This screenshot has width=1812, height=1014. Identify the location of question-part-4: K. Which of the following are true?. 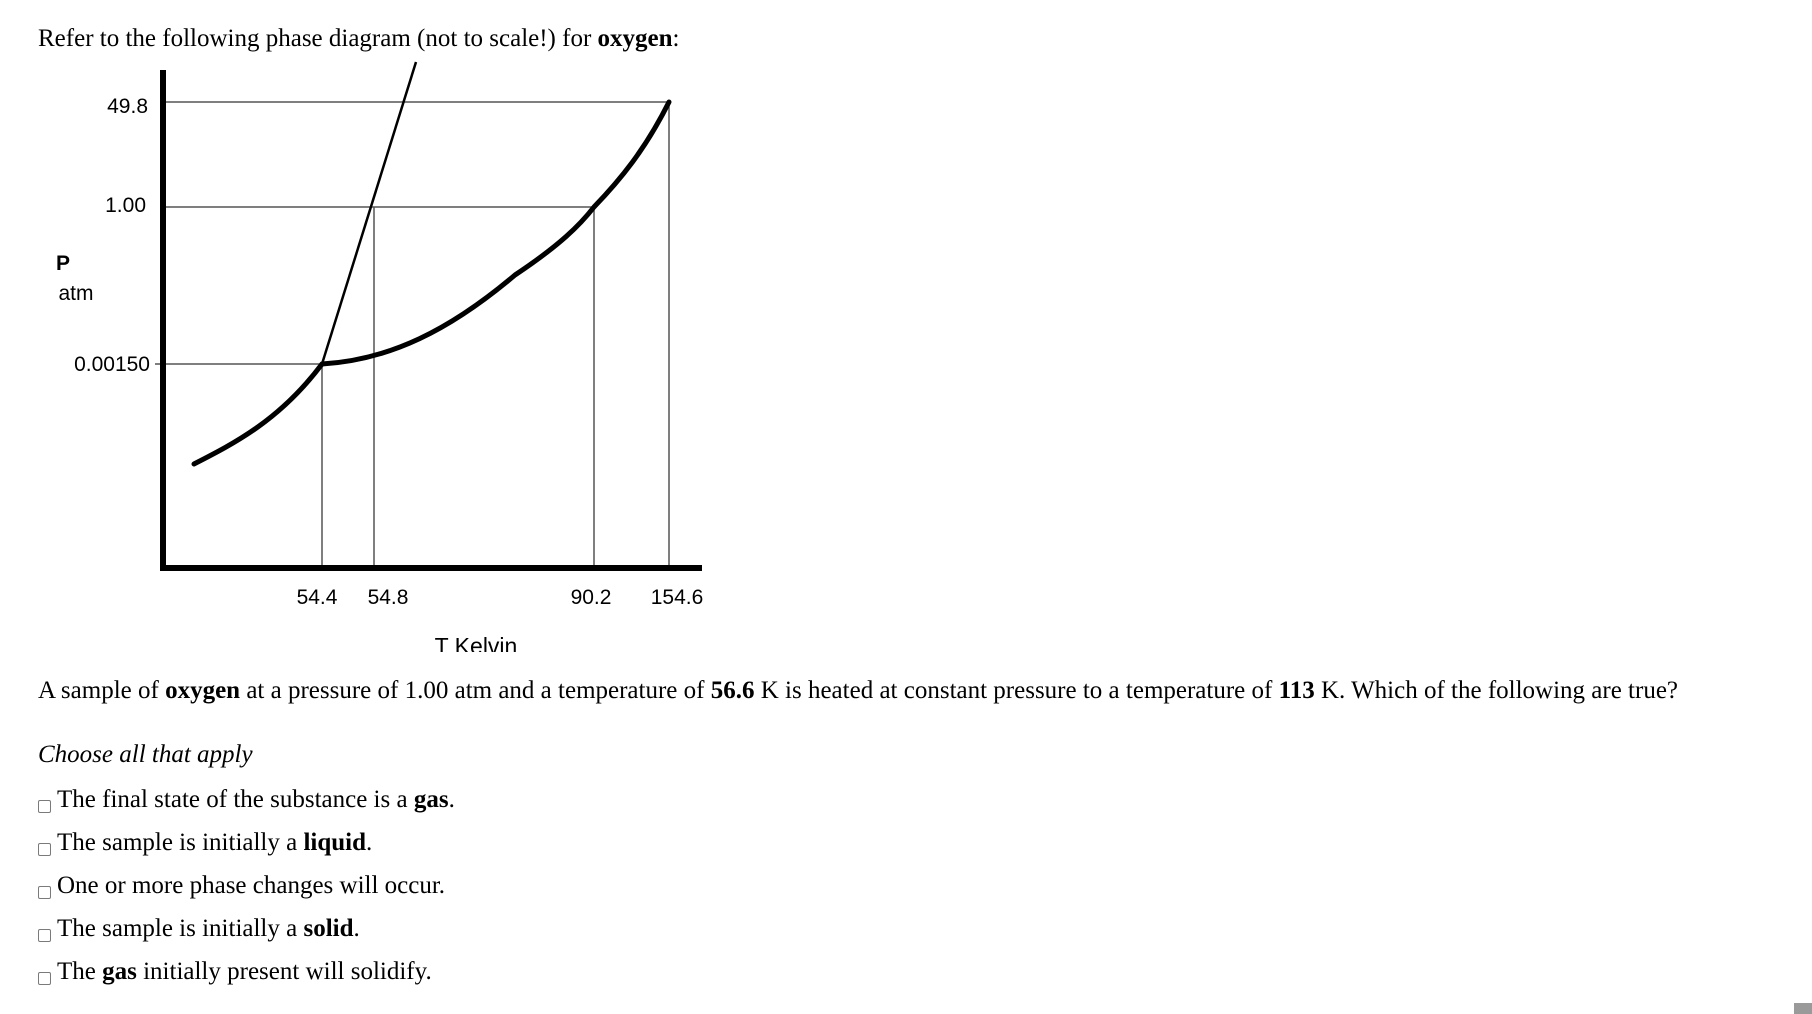
(1496, 690).